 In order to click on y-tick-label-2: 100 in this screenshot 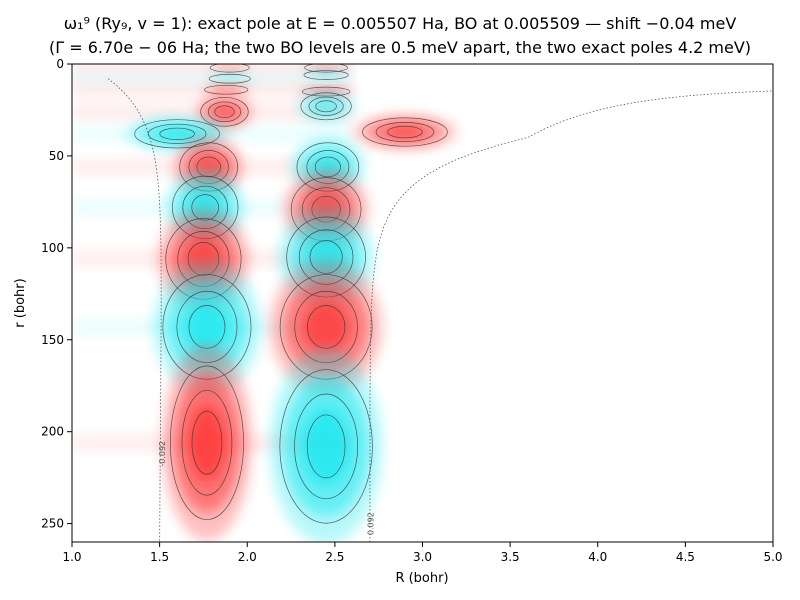, I will do `click(52, 248)`.